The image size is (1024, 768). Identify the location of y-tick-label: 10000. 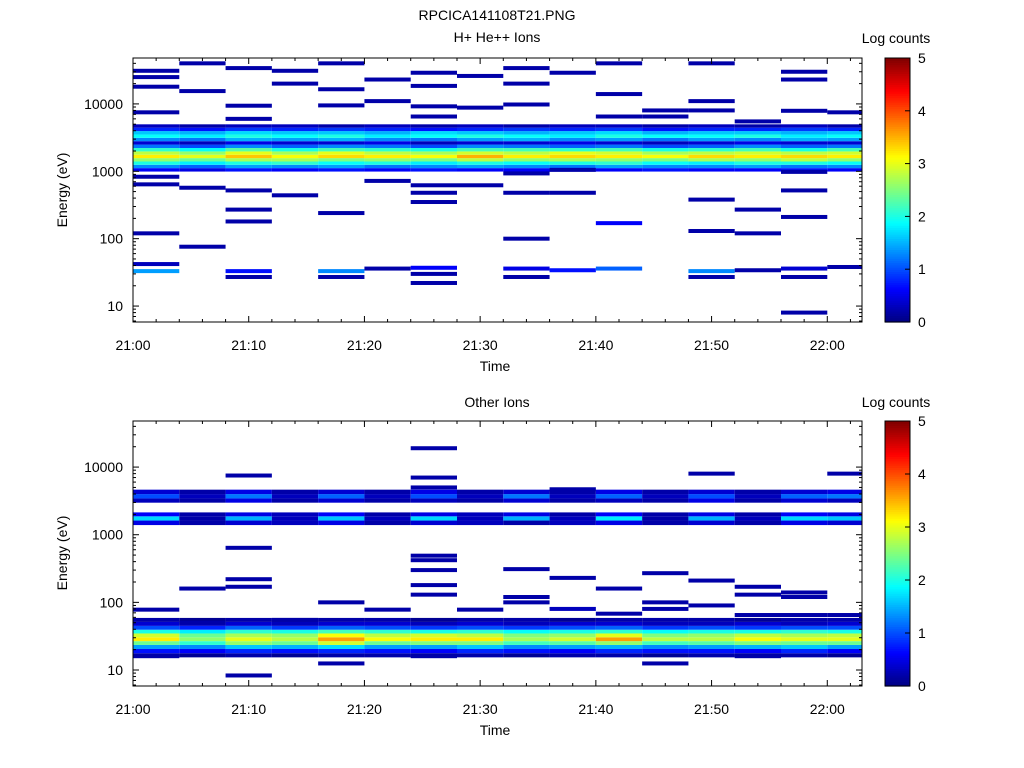
(103, 467).